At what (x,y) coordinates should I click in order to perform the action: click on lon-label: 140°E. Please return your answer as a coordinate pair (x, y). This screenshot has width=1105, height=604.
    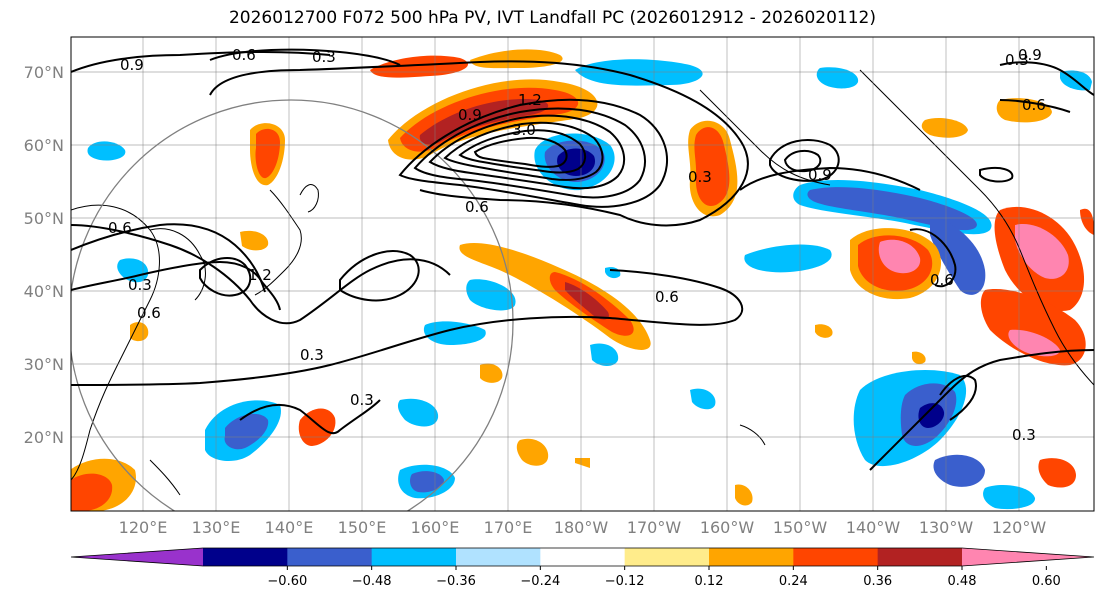
    Looking at the image, I should click on (289, 527).